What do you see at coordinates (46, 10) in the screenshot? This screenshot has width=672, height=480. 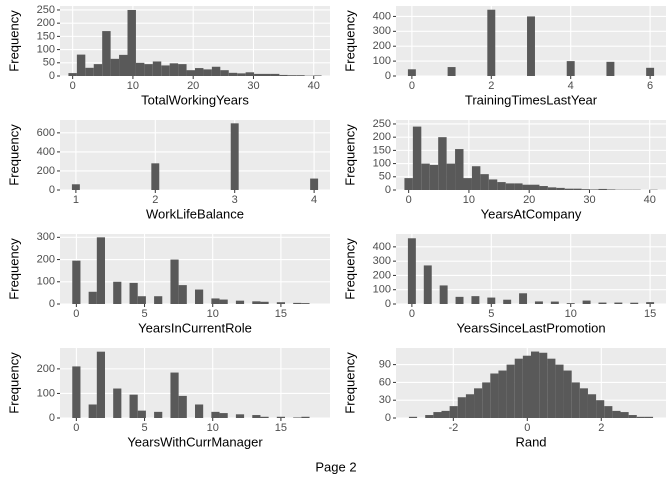 I see `y-tick-label: 250` at bounding box center [46, 10].